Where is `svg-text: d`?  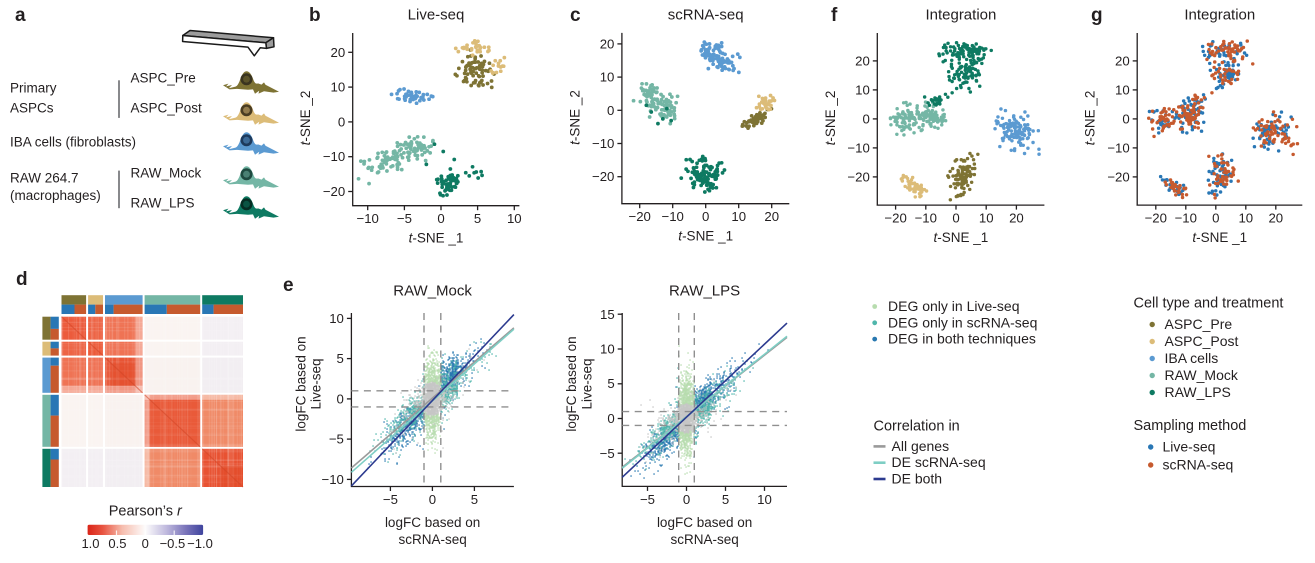 svg-text: d is located at coordinates (22, 279).